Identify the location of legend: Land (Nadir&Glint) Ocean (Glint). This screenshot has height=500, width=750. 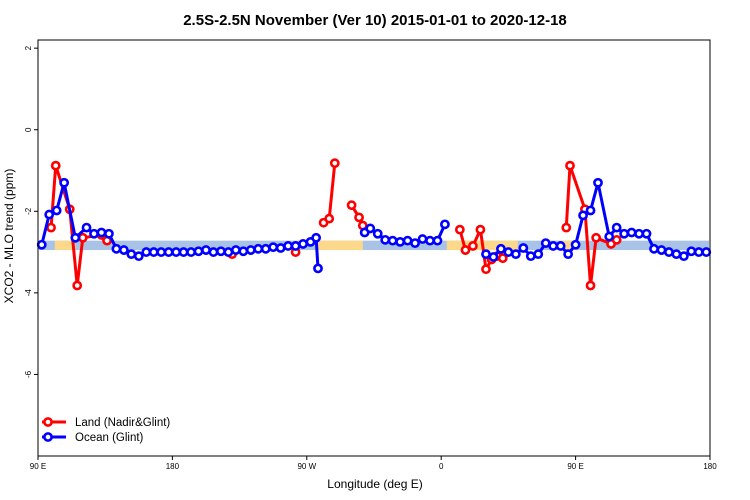
(106, 430).